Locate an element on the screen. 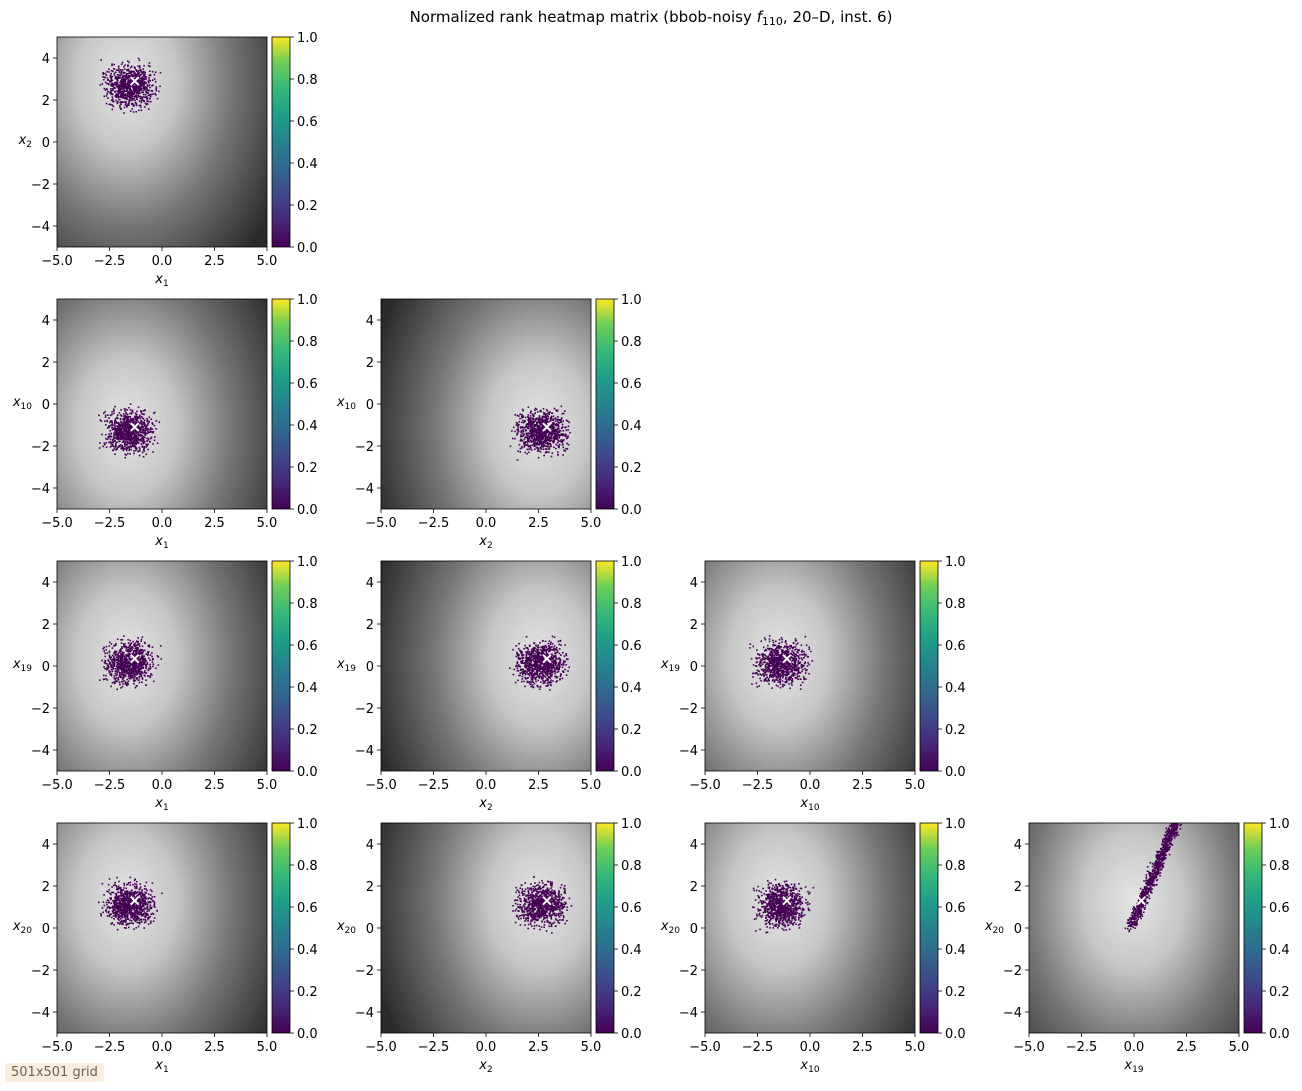  x-axis-label: x1 is located at coordinates (161, 542).